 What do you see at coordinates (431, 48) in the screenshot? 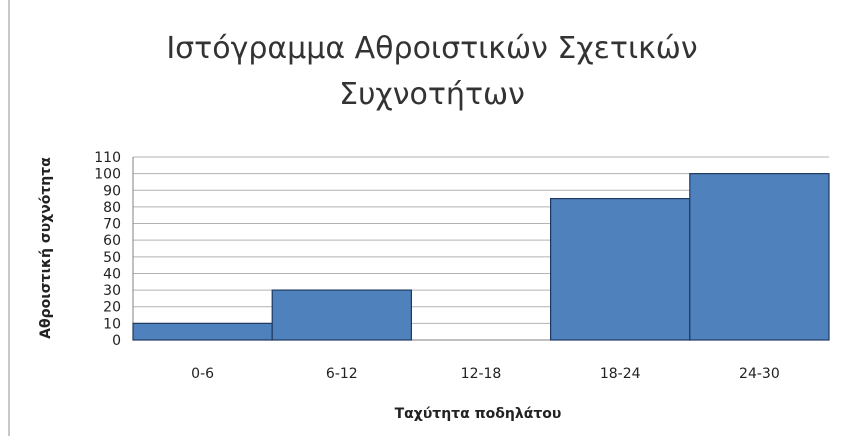
I see `chart-title-line-1: Ιστόγραμμα Αθροιστικών Σχετικών` at bounding box center [431, 48].